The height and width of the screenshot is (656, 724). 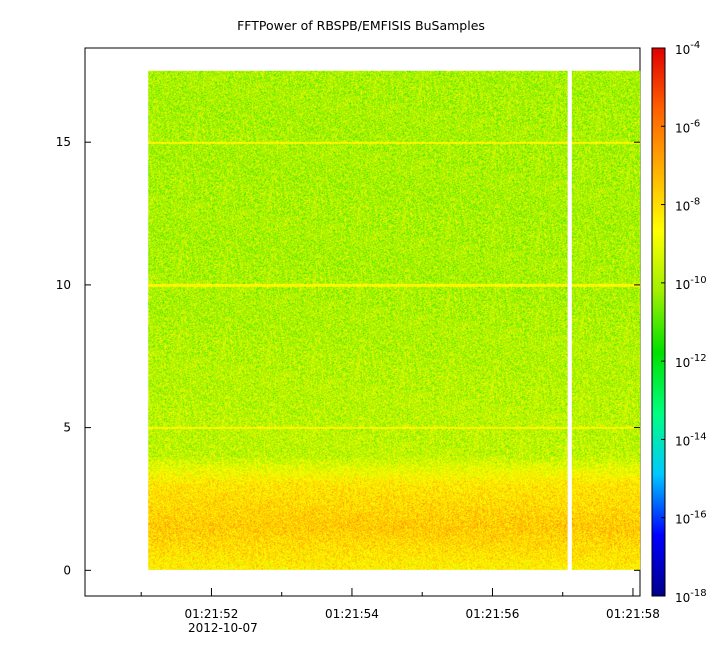 What do you see at coordinates (212, 614) in the screenshot?
I see `x-tick-label: 01:21:52` at bounding box center [212, 614].